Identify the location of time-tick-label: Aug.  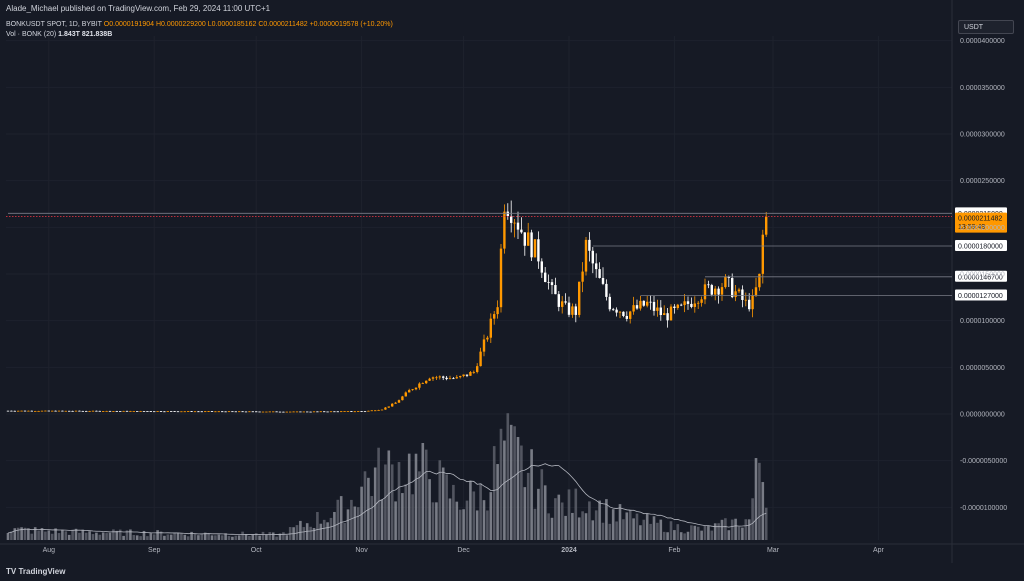
(49, 550).